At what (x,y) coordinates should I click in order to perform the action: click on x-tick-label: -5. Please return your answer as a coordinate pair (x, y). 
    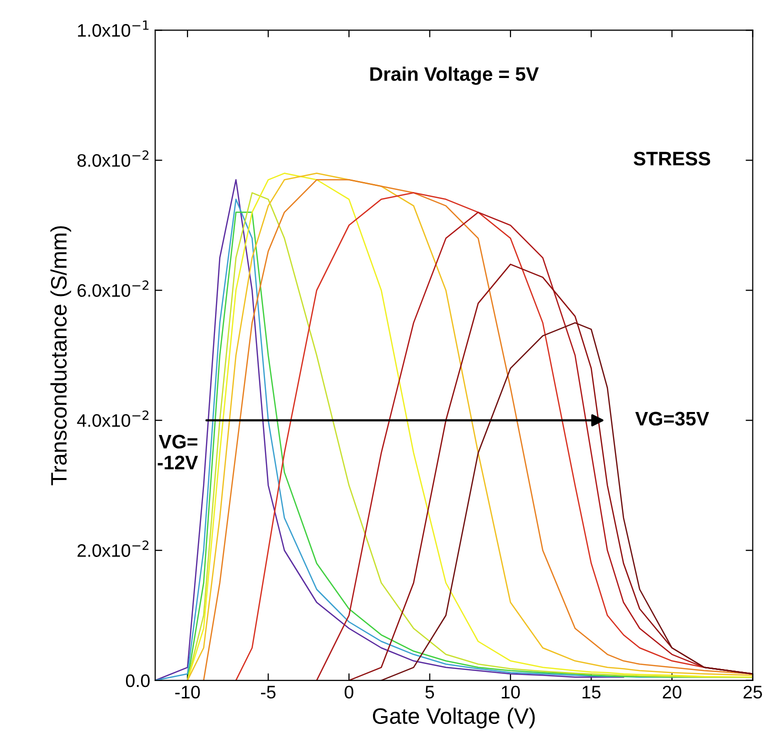
    Looking at the image, I should click on (268, 692).